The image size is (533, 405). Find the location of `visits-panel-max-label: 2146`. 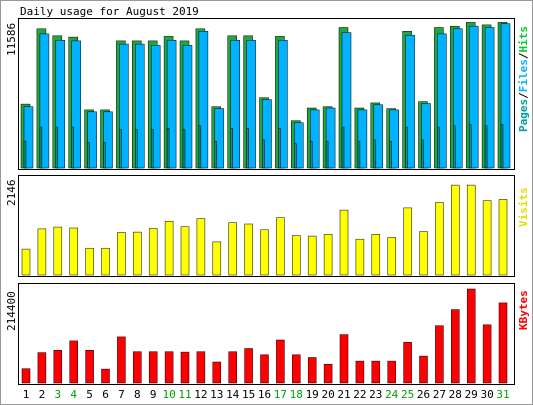

visits-panel-max-label: 2146 is located at coordinates (11, 193).